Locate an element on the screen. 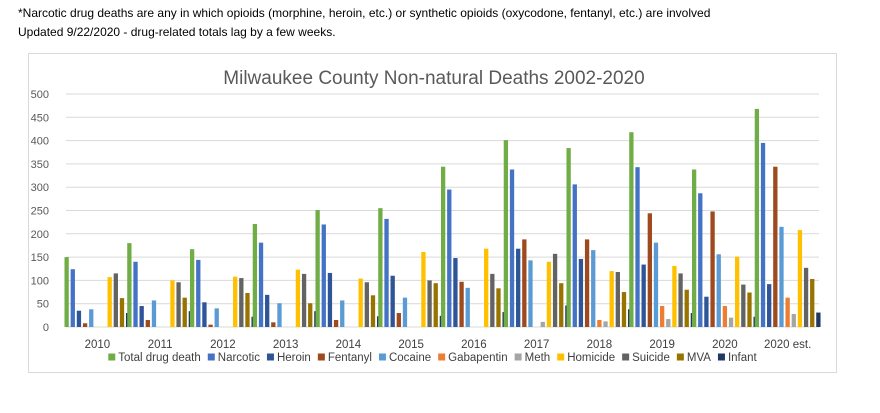  bar-infant-2020-est- is located at coordinates (818, 319).